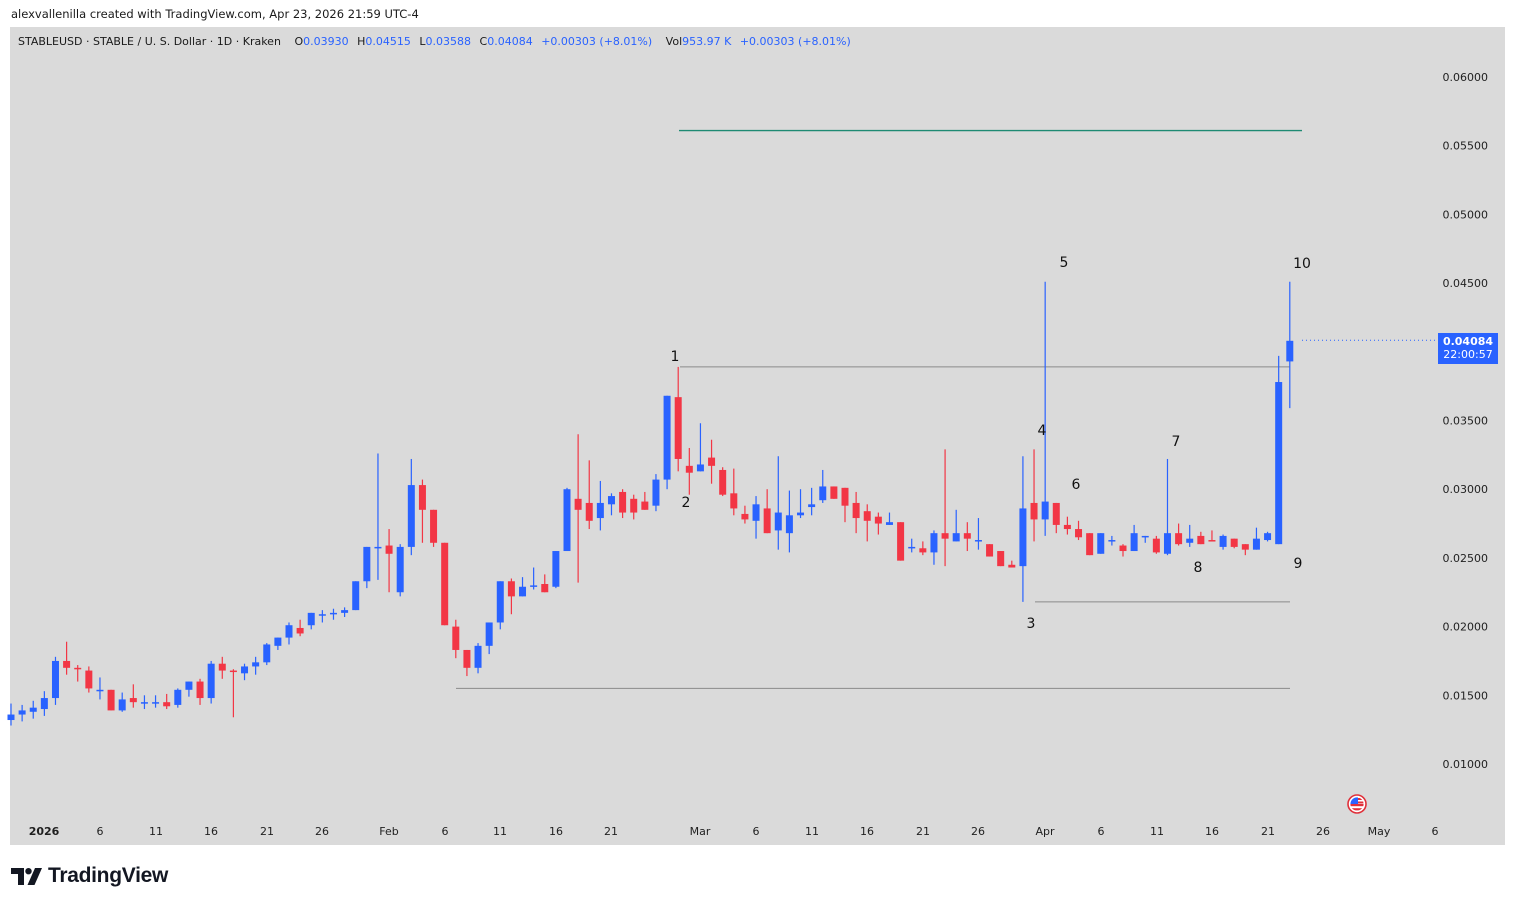 This screenshot has height=906, width=1515. I want to click on wave-label: 7, so click(1176, 442).